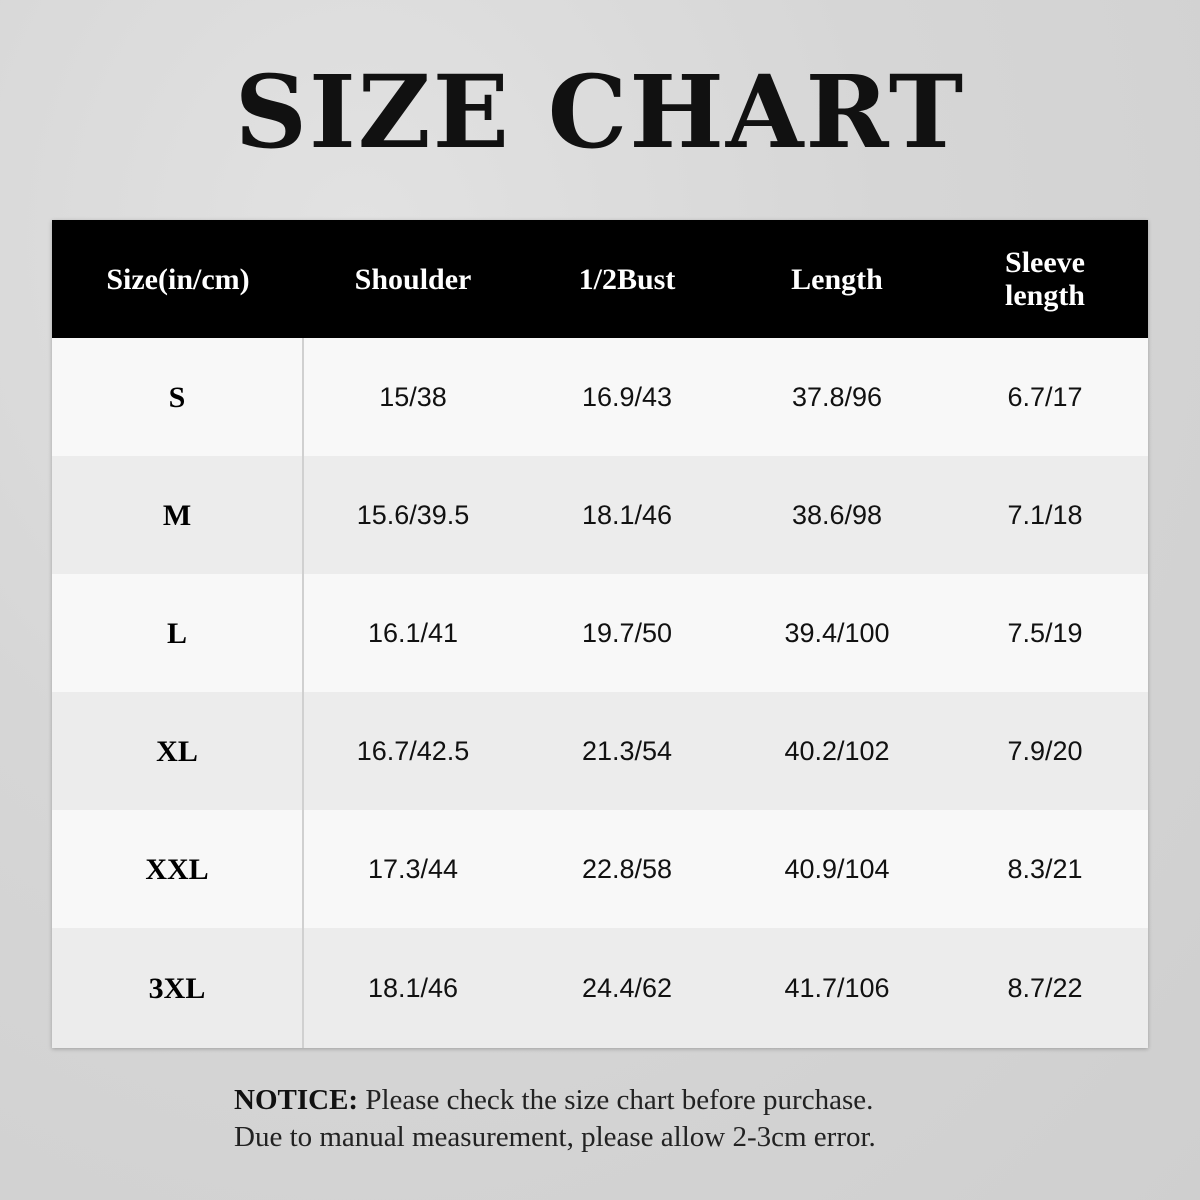  I want to click on table-row: XXL 17.3/44 22.8/58 40.9/104 8.3/21, so click(600, 869).